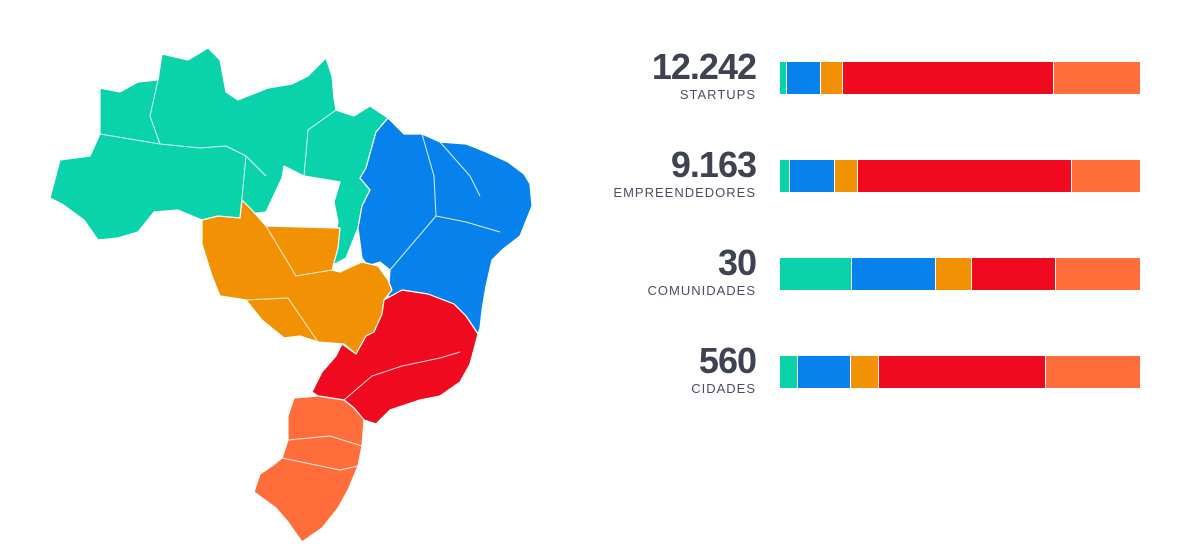  I want to click on stat-row-cidades: 560 CIDADES, so click(870, 375).